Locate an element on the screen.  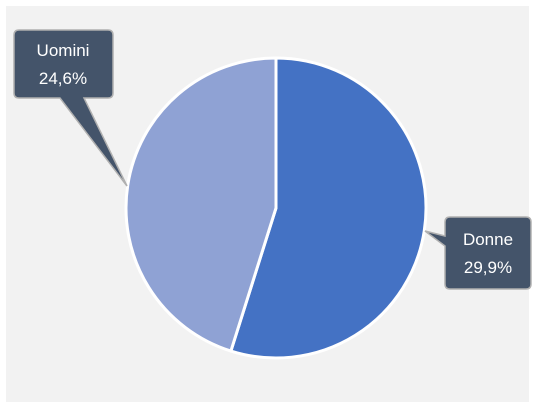
data-label-donne: Donne 29,9% is located at coordinates (478, 253).